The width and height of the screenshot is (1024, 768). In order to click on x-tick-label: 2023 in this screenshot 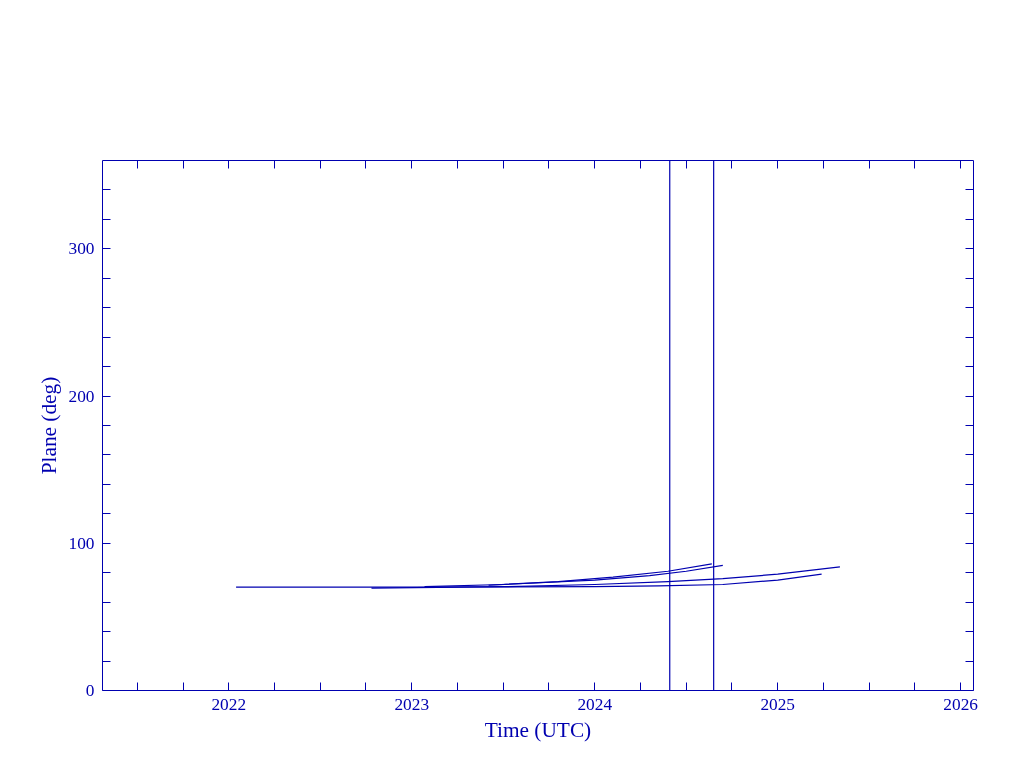, I will do `click(412, 704)`.